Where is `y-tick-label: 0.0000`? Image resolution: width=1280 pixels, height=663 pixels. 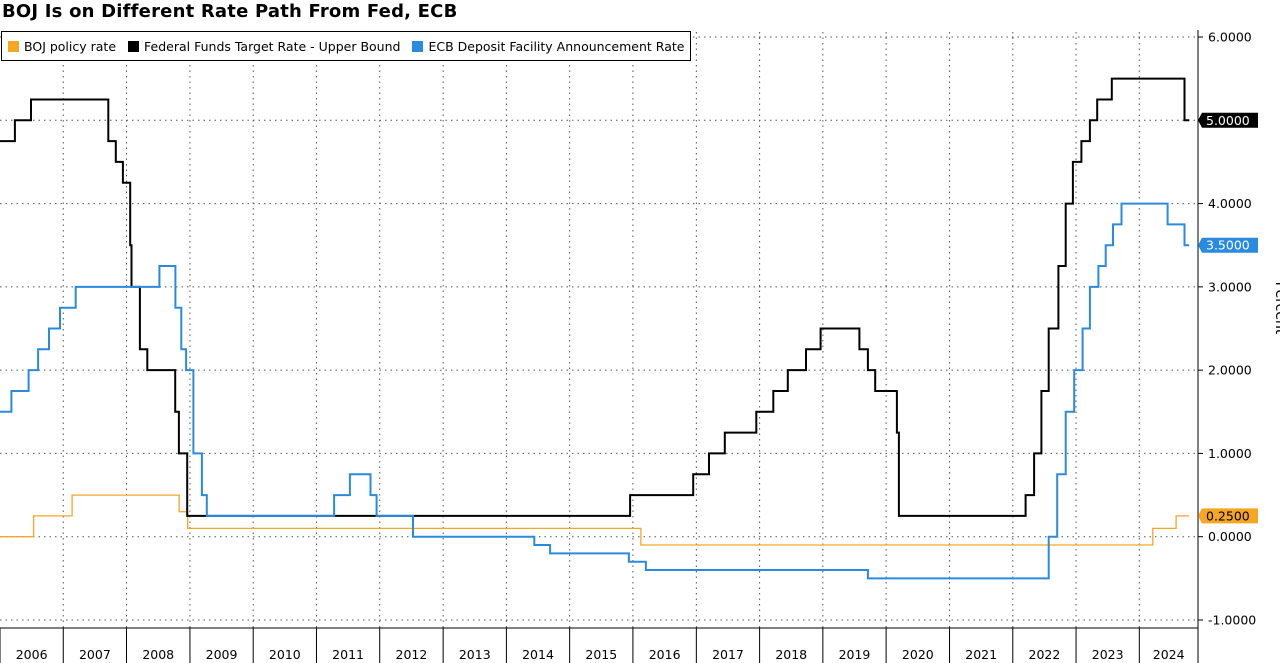 y-tick-label: 0.0000 is located at coordinates (1230, 536).